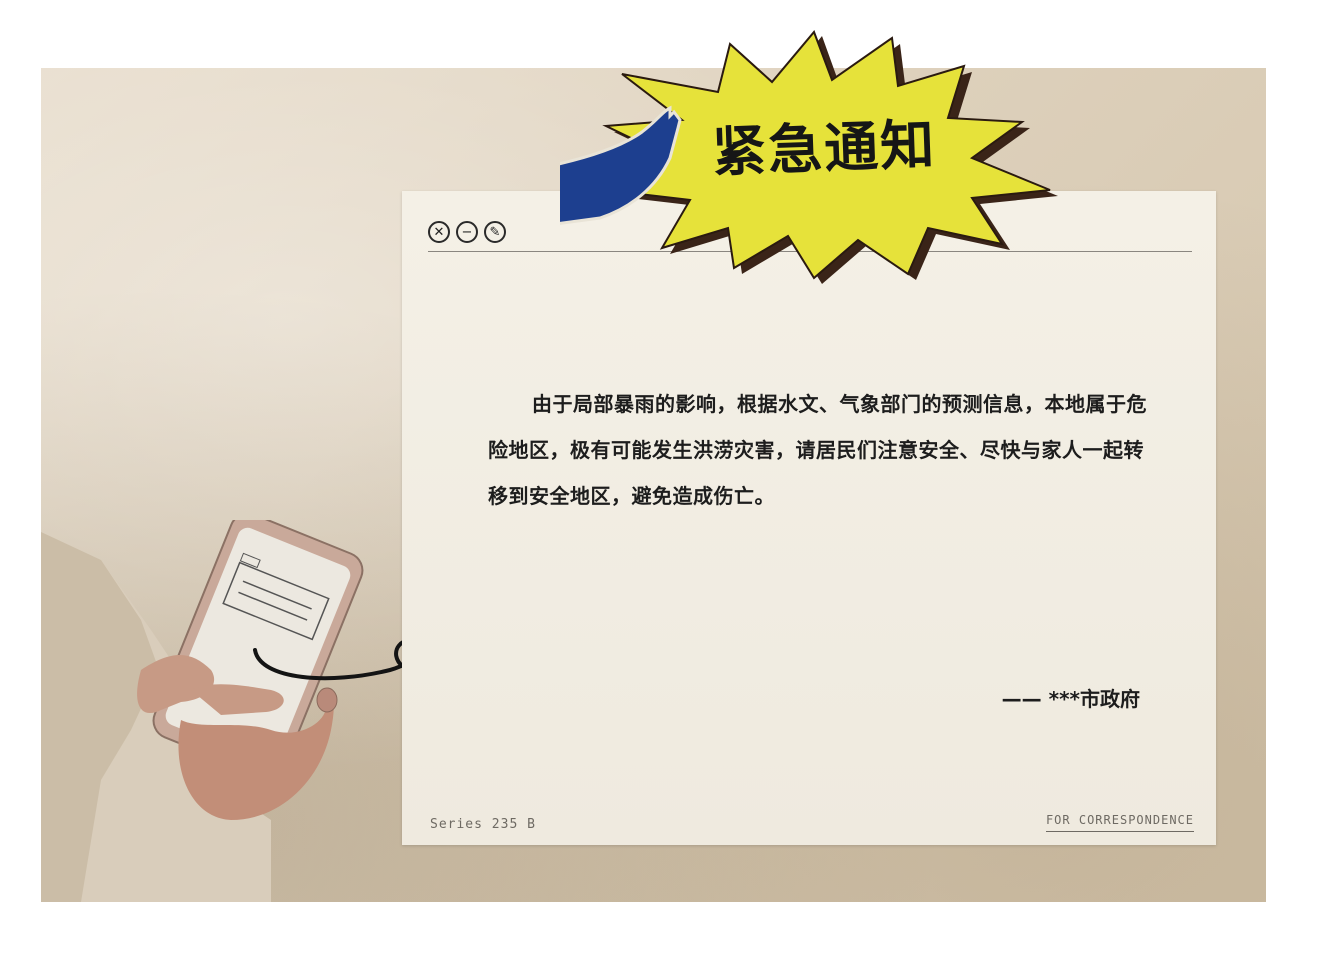 The height and width of the screenshot is (954, 1331). What do you see at coordinates (1070, 699) in the screenshot?
I see `notice-signature: —— ***市政府` at bounding box center [1070, 699].